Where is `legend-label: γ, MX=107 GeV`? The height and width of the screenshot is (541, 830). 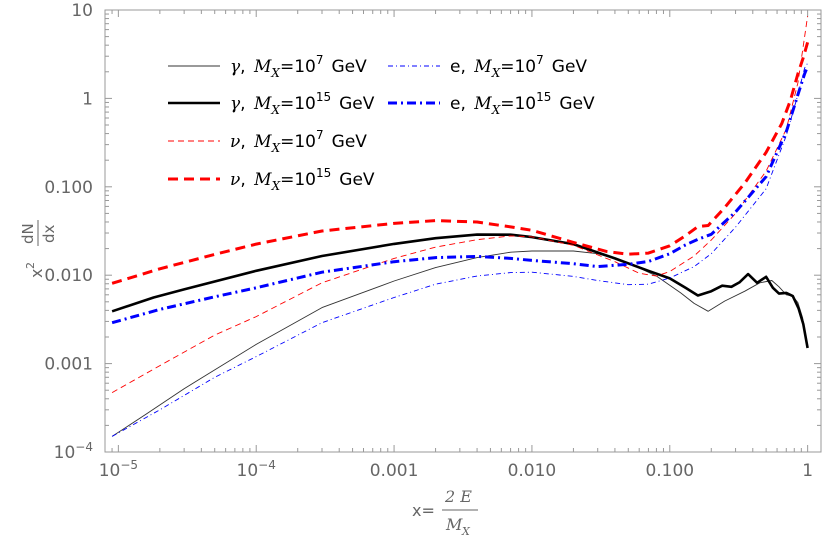 legend-label: γ, MX=107 GeV is located at coordinates (298, 66).